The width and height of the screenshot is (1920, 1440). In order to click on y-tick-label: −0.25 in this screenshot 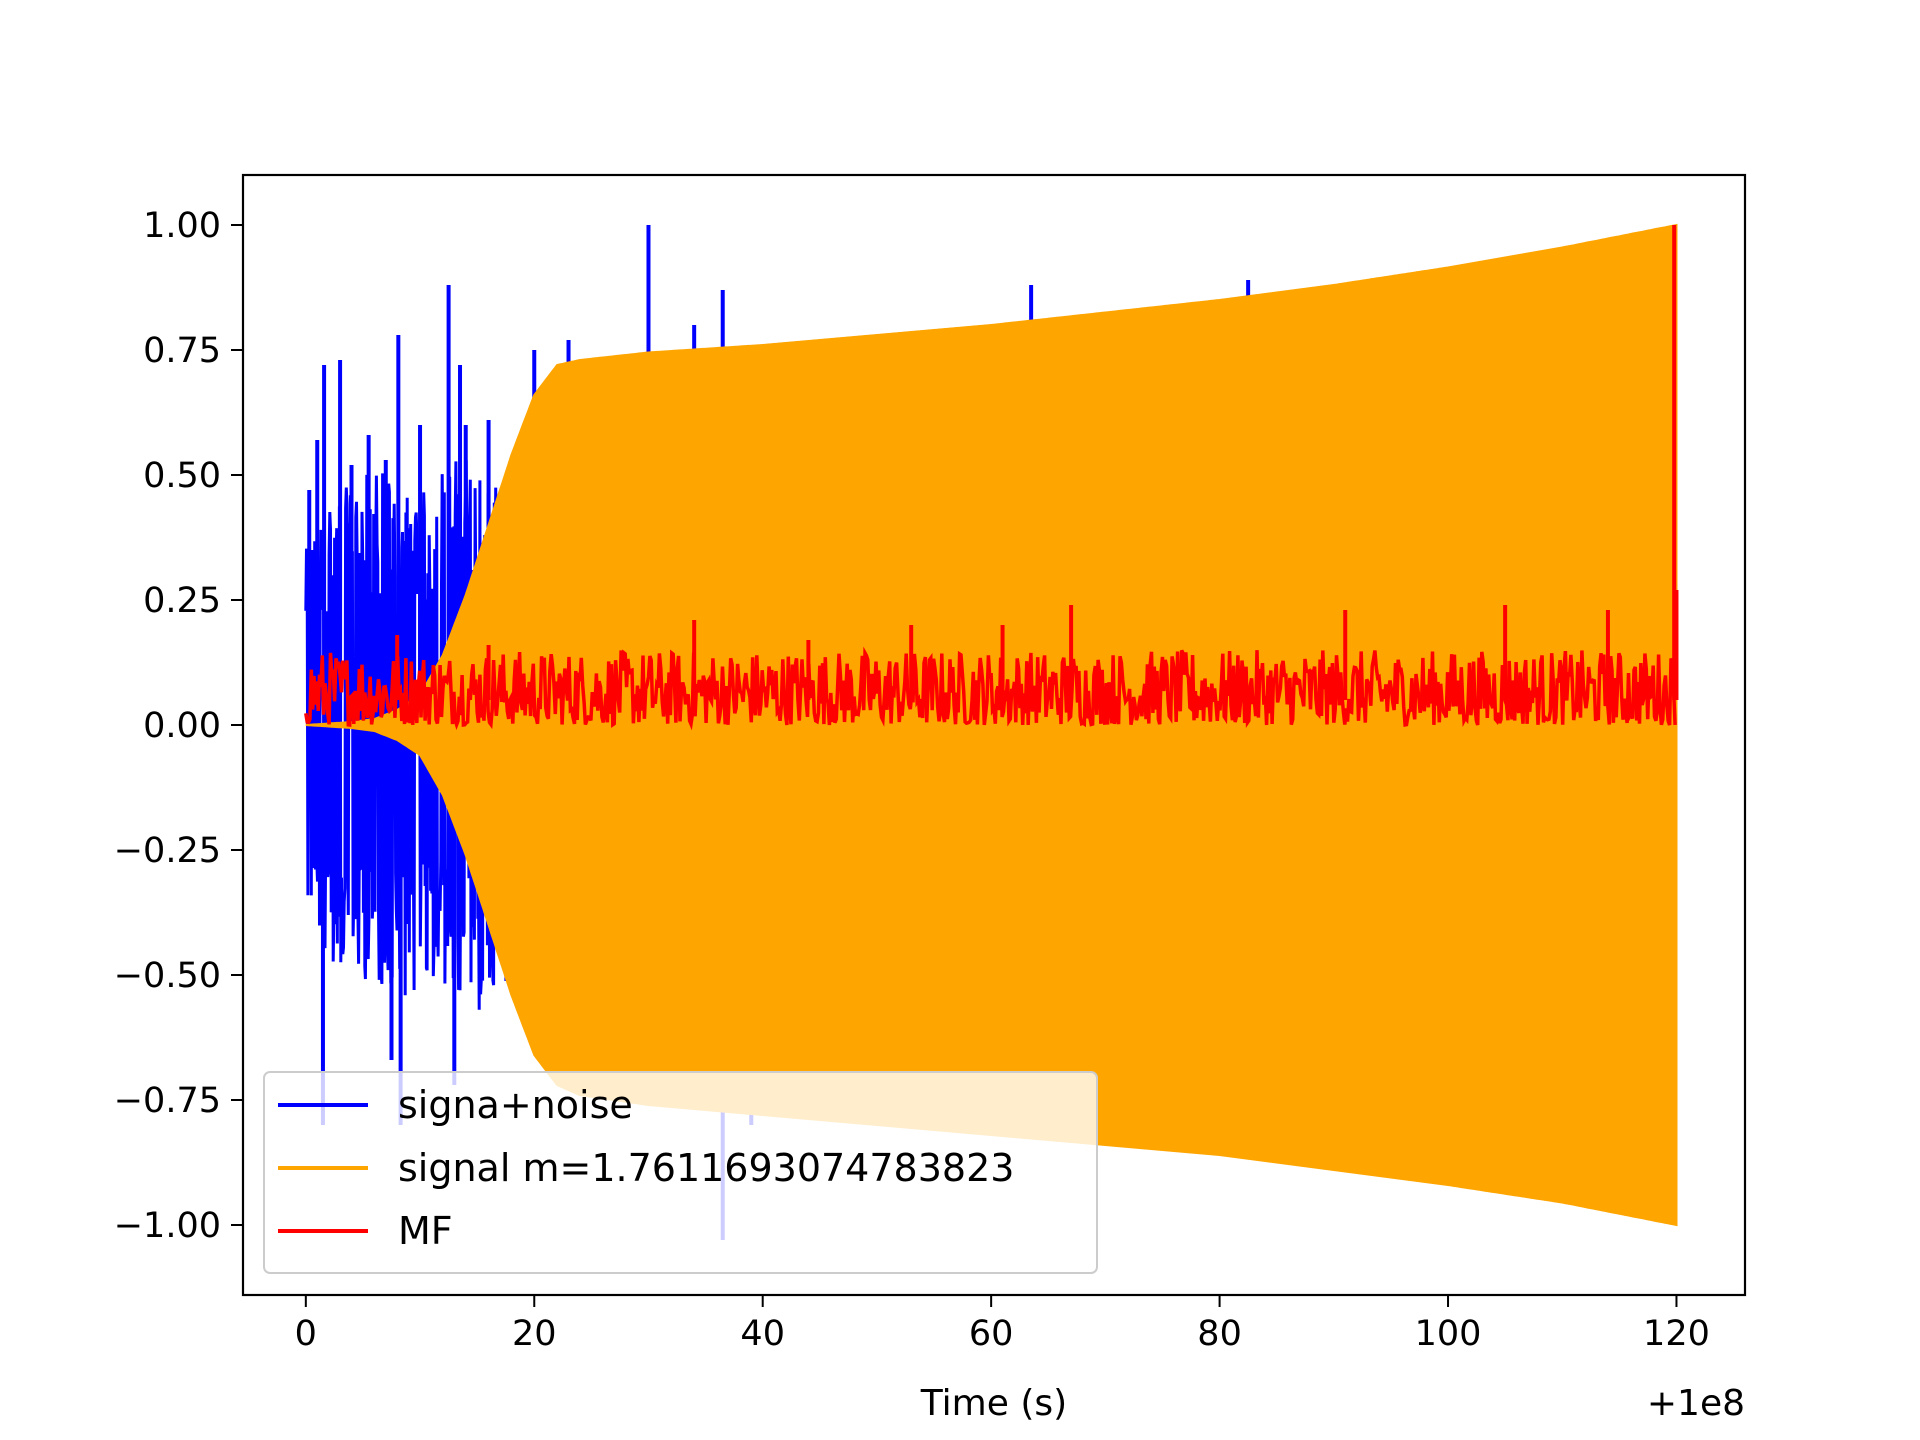, I will do `click(167, 851)`.